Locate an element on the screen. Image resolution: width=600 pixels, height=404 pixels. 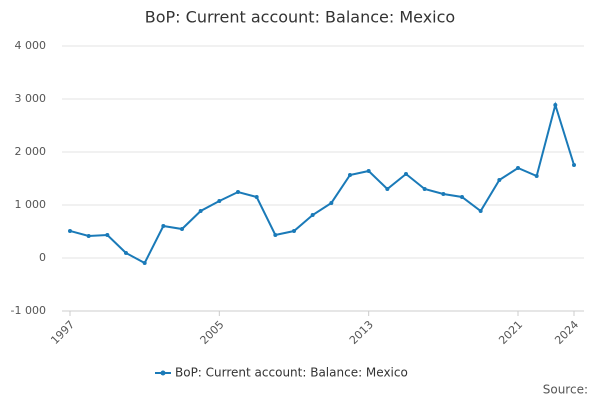
y-tick-label: 3 000 is located at coordinates (31, 98).